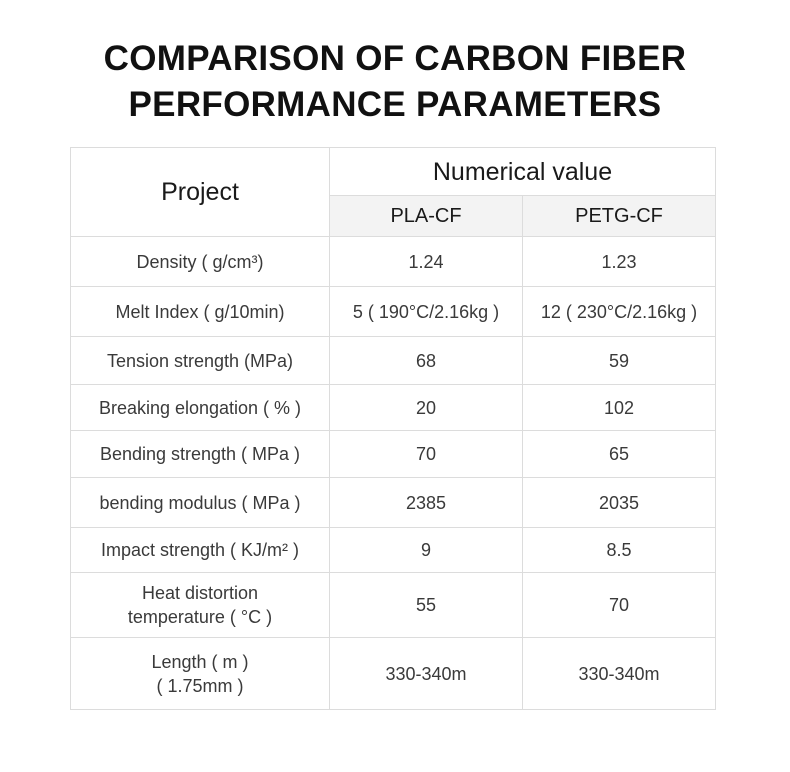  Describe the element at coordinates (200, 550) in the screenshot. I see `row-label: Impact strength ( KJ/m² )` at that location.